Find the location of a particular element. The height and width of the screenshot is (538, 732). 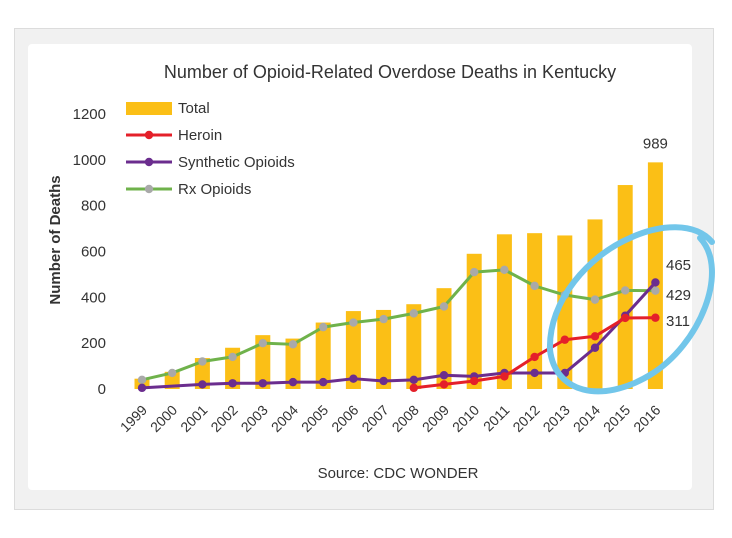

y-tick-label: 1200 is located at coordinates (89, 114).